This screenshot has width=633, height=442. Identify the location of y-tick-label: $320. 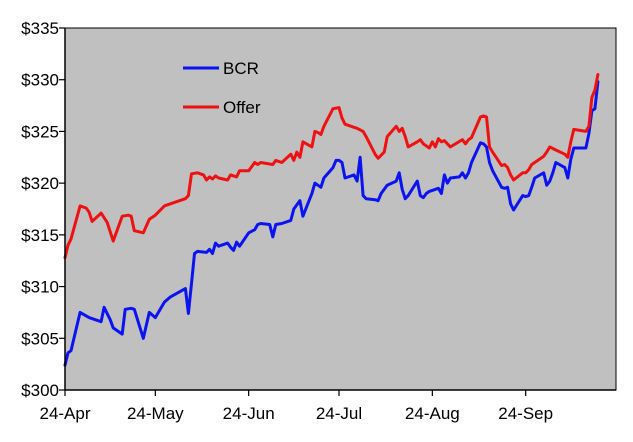
(40, 183).